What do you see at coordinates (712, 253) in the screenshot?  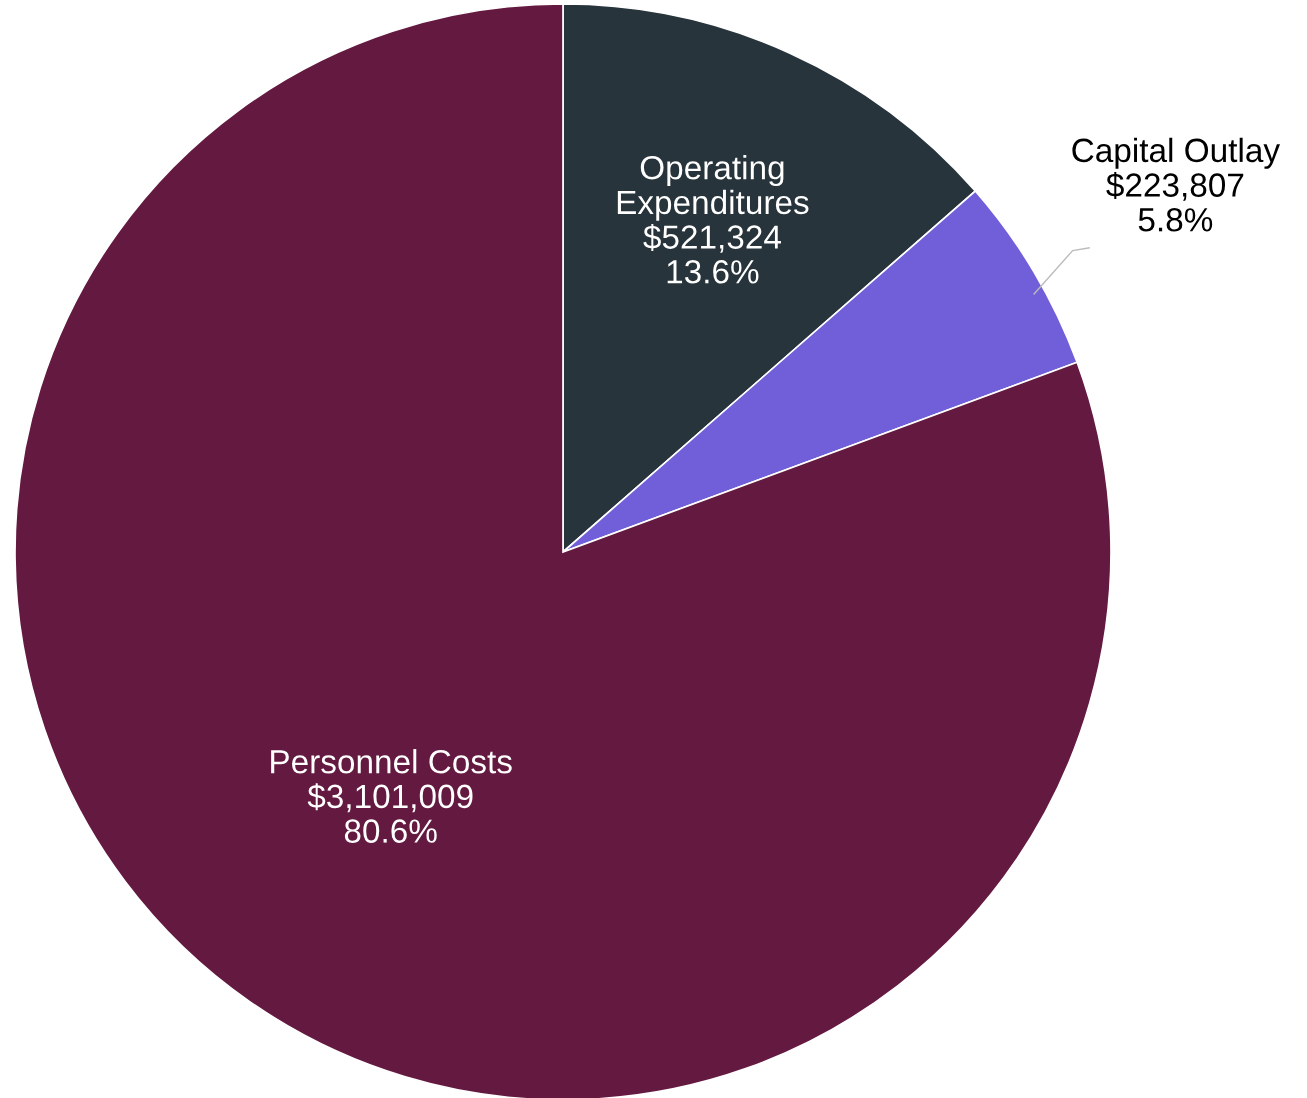 I see `data-label: $521,324 13.6%` at bounding box center [712, 253].